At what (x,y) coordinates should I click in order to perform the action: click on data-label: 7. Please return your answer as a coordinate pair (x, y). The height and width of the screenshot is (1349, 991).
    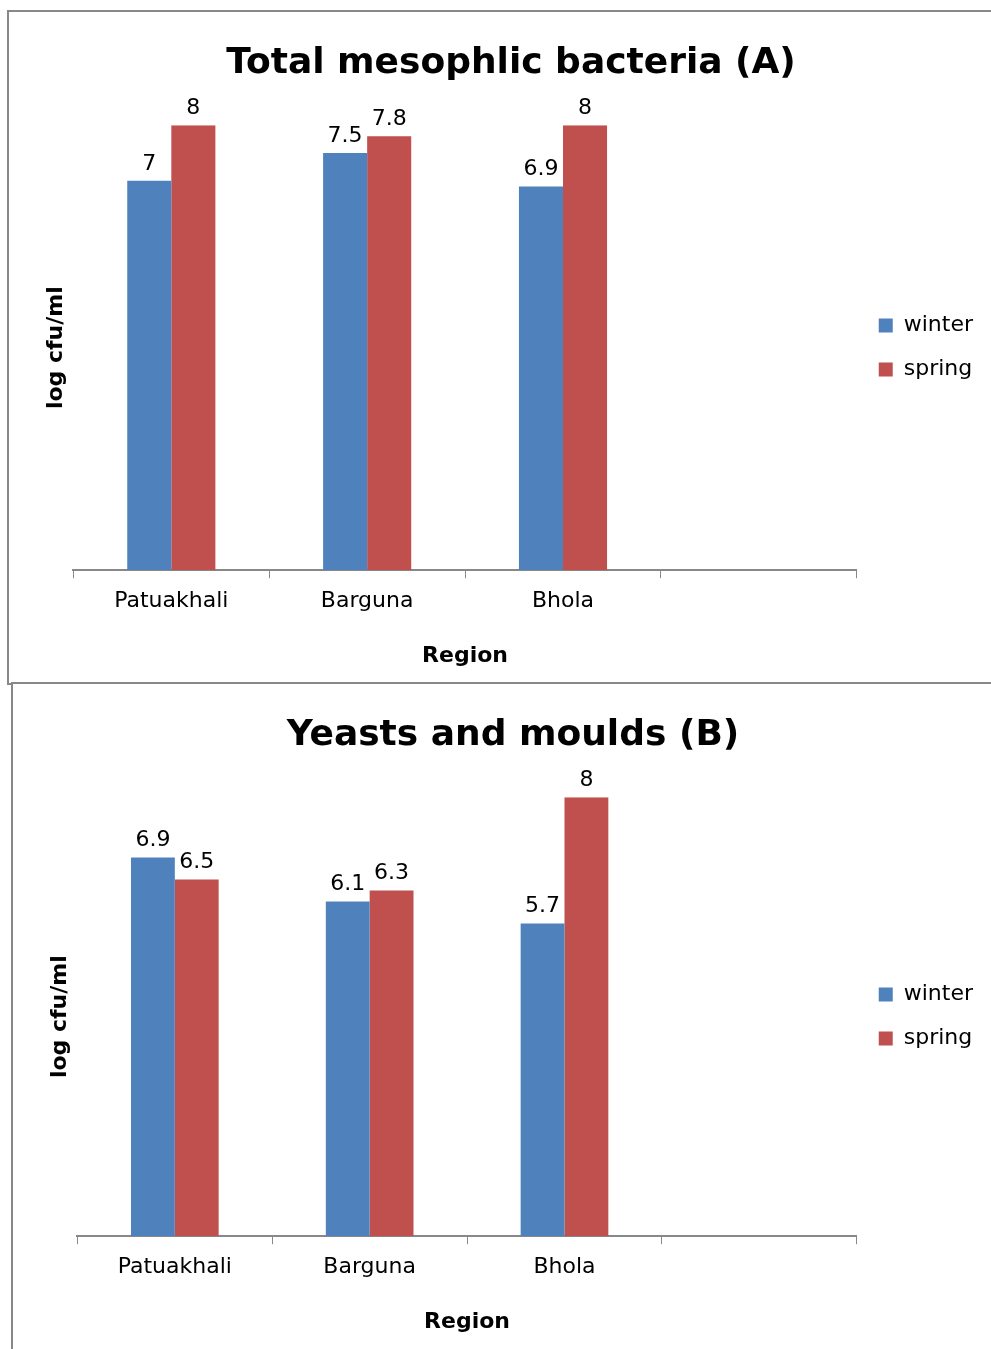
    Looking at the image, I should click on (149, 162).